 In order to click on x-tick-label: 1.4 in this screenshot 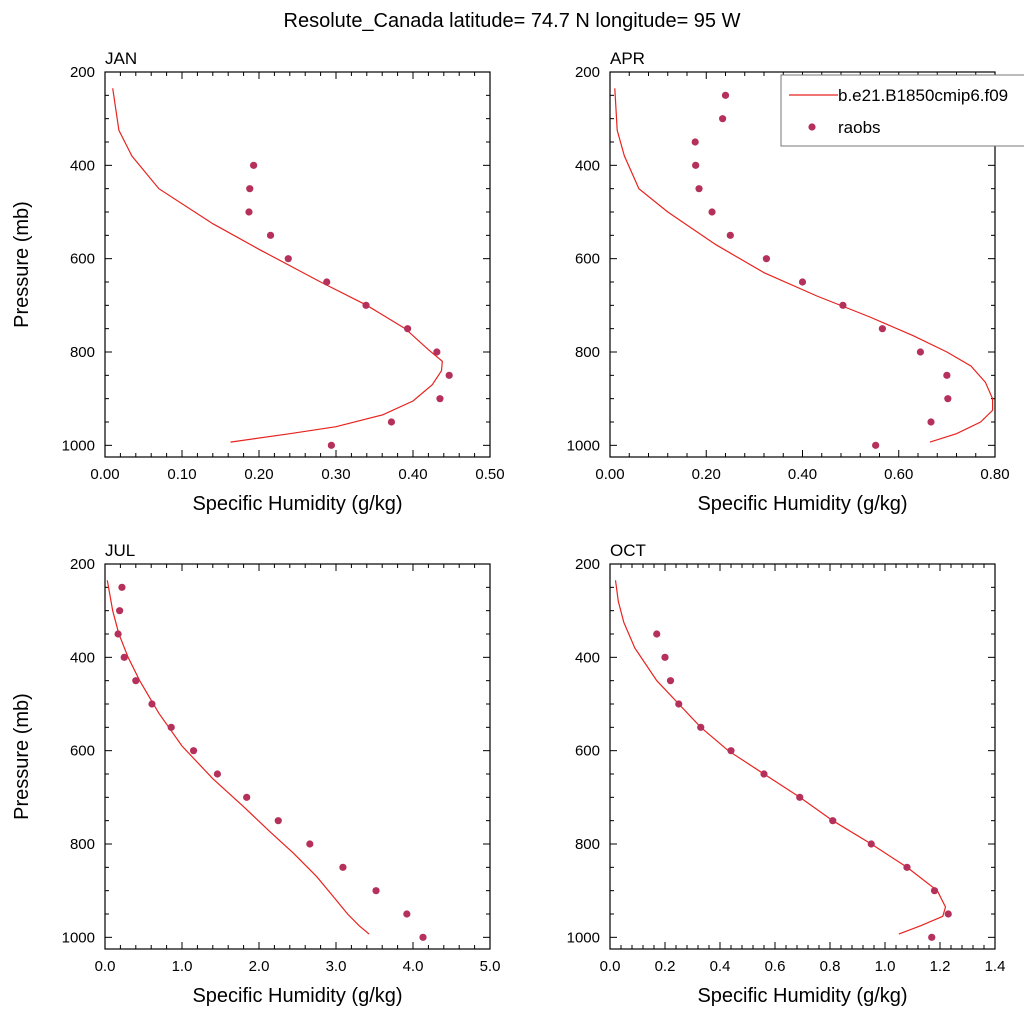, I will do `click(995, 966)`.